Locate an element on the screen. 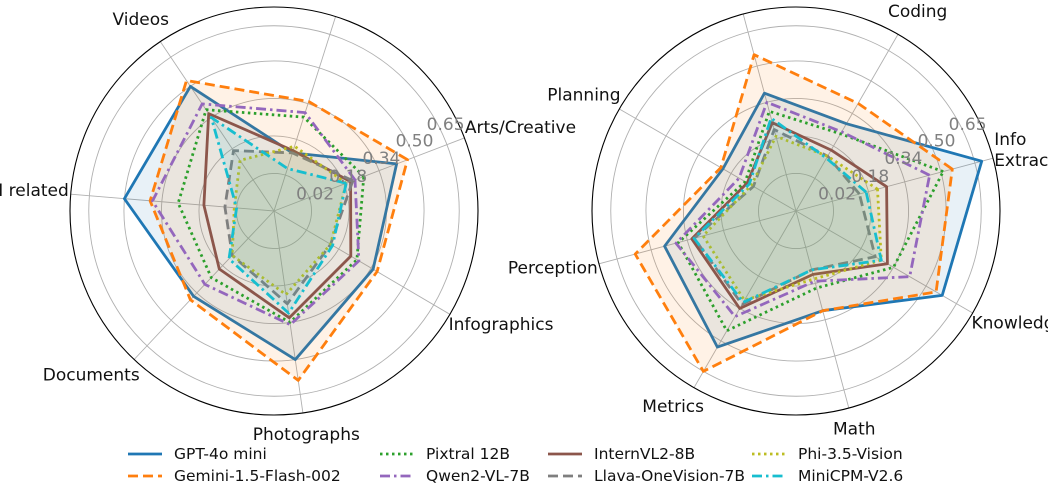  category-label-math: Math is located at coordinates (854, 430).